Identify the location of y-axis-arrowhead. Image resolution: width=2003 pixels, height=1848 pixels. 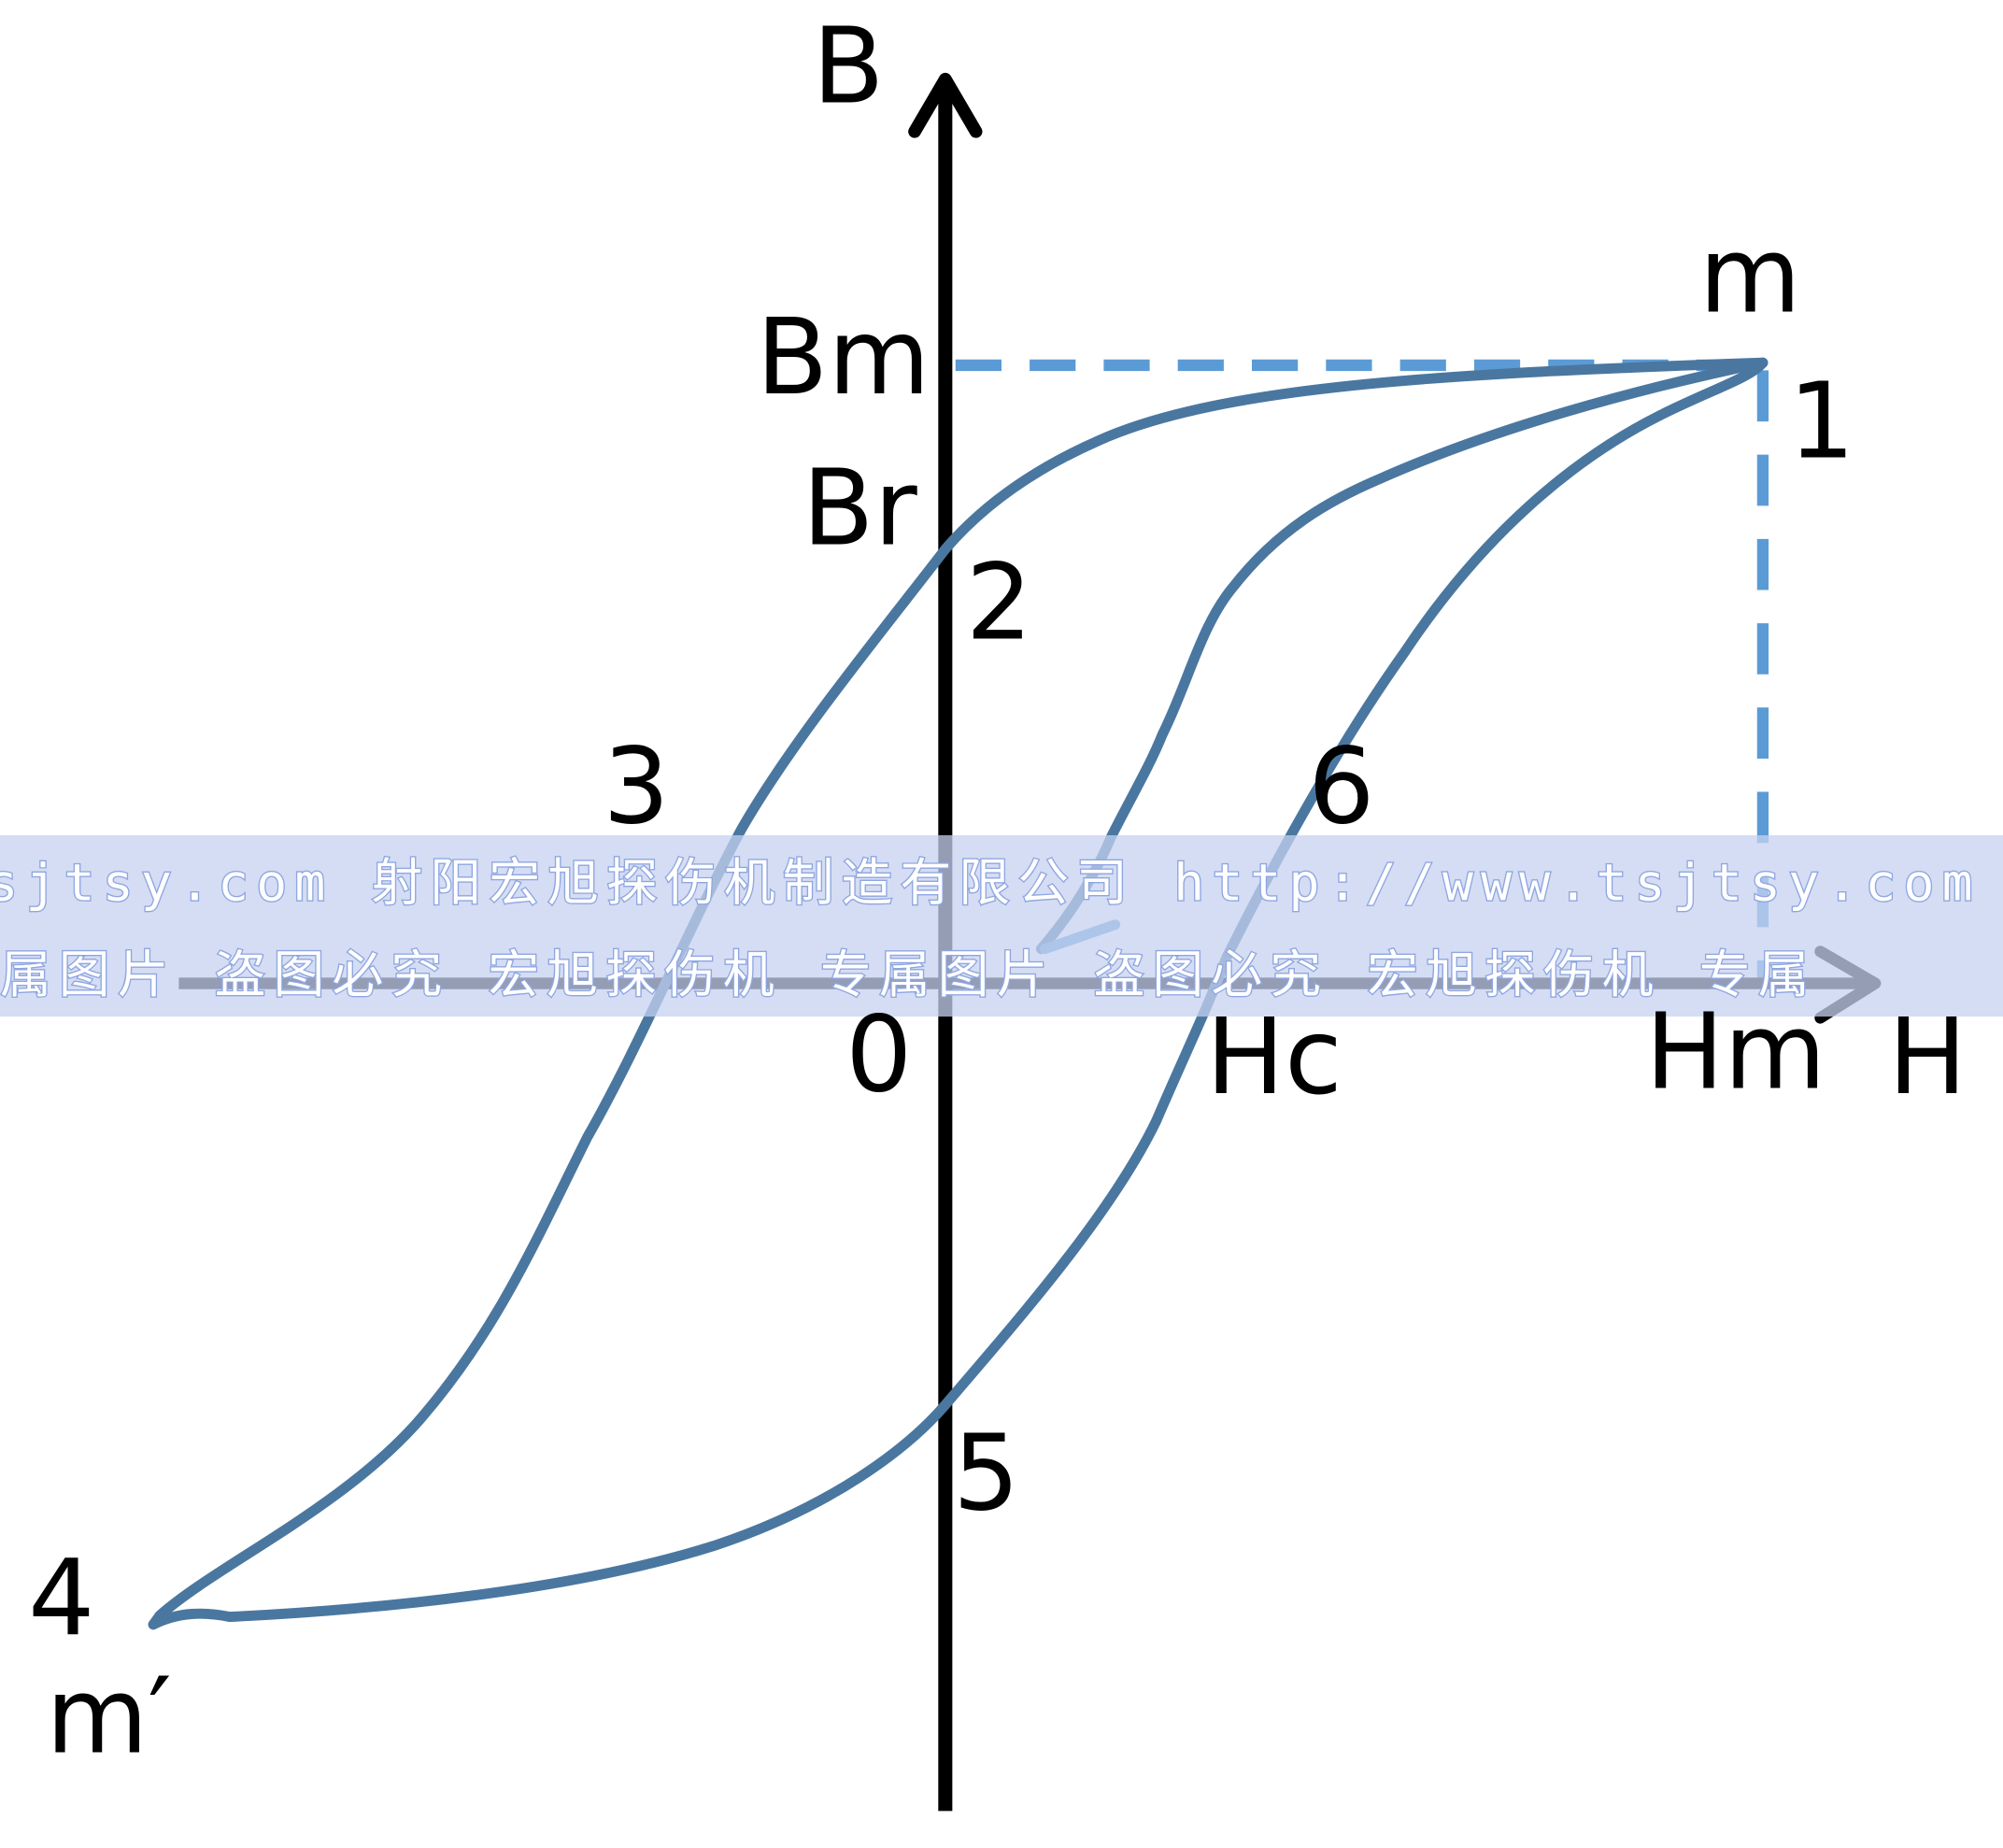
(945, 105).